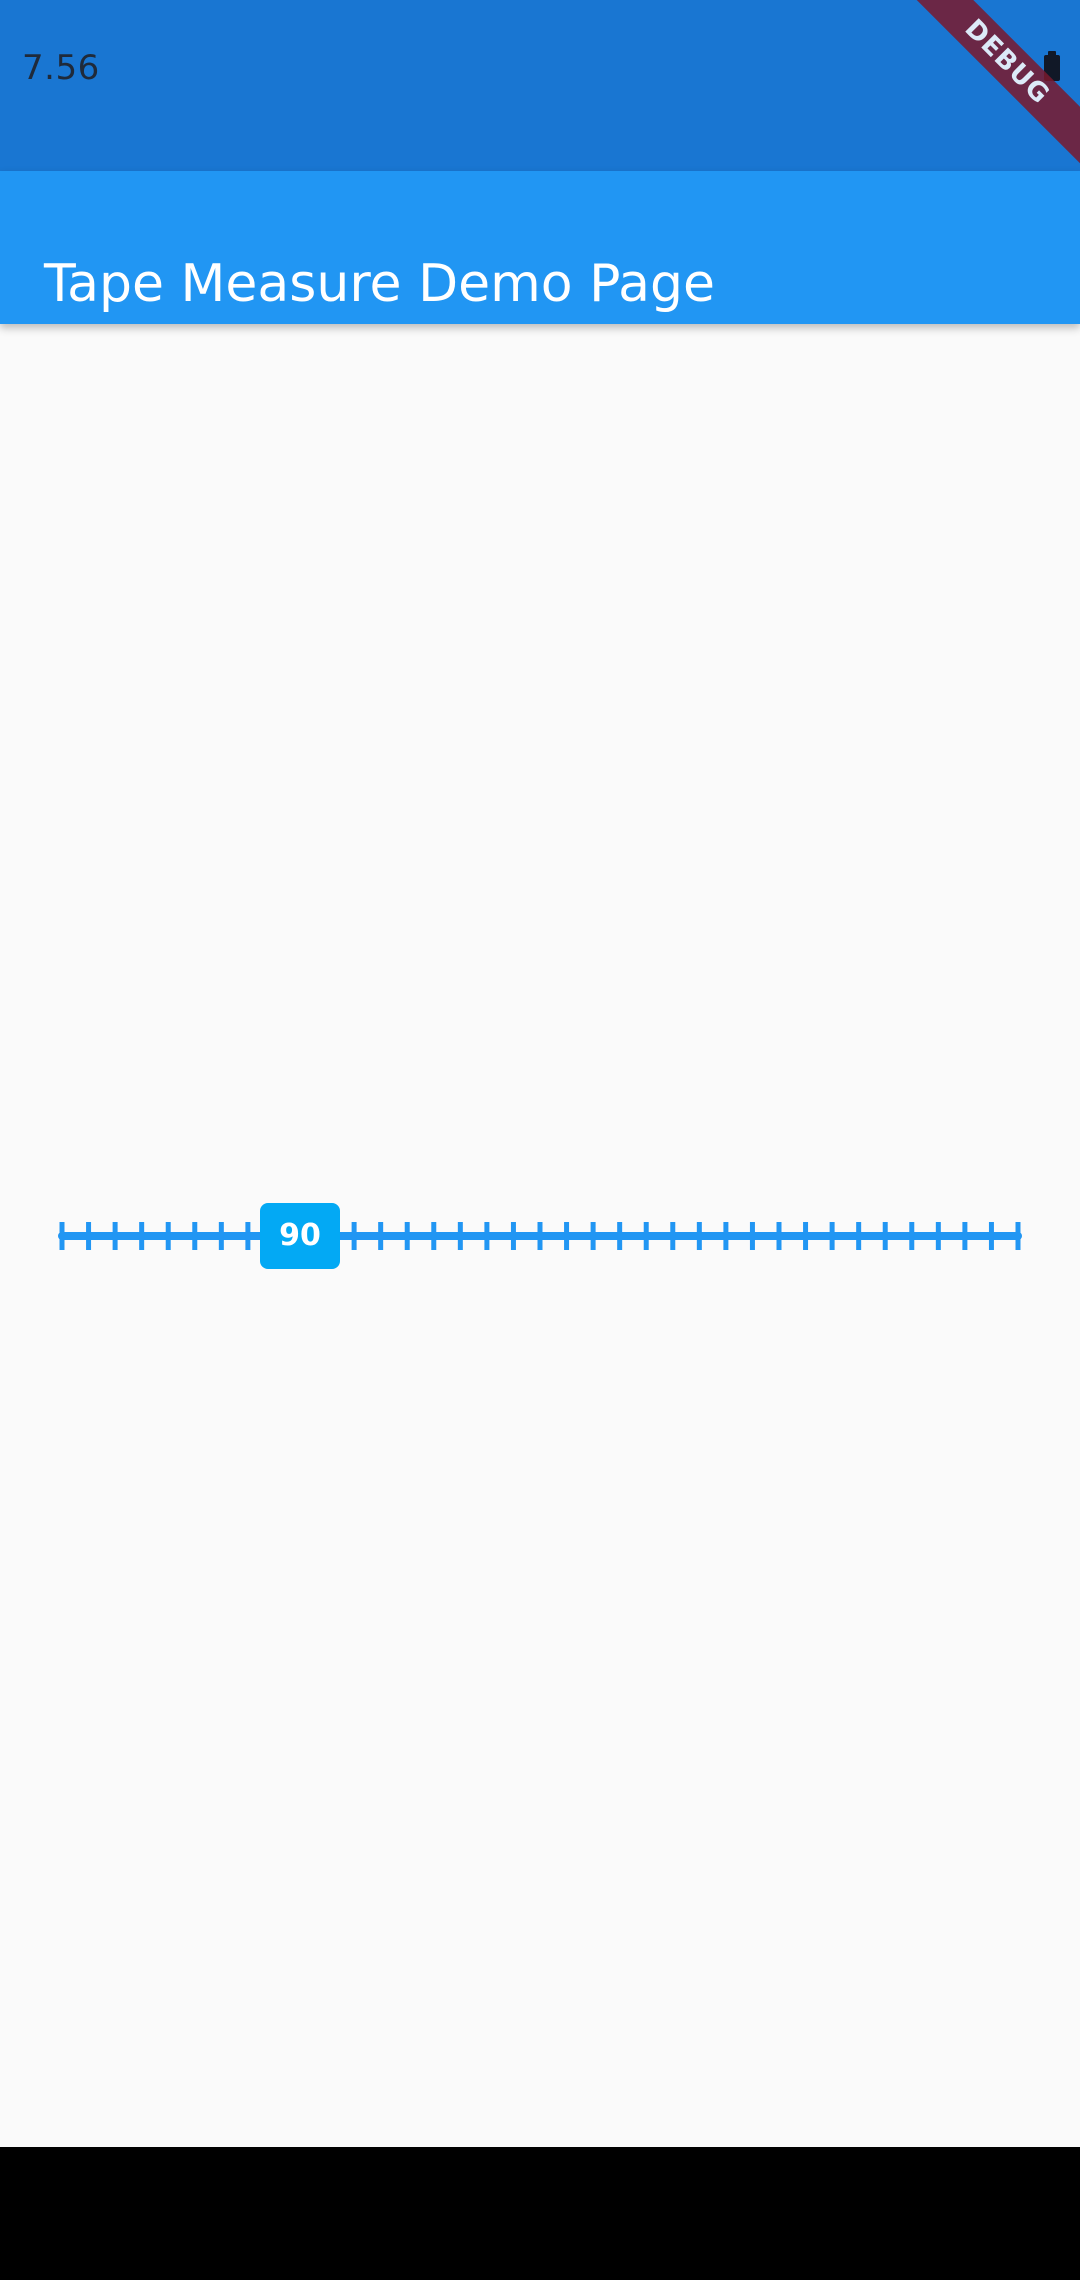 The image size is (1080, 2280). Describe the element at coordinates (1052, 66) in the screenshot. I see `battery-icon` at that location.